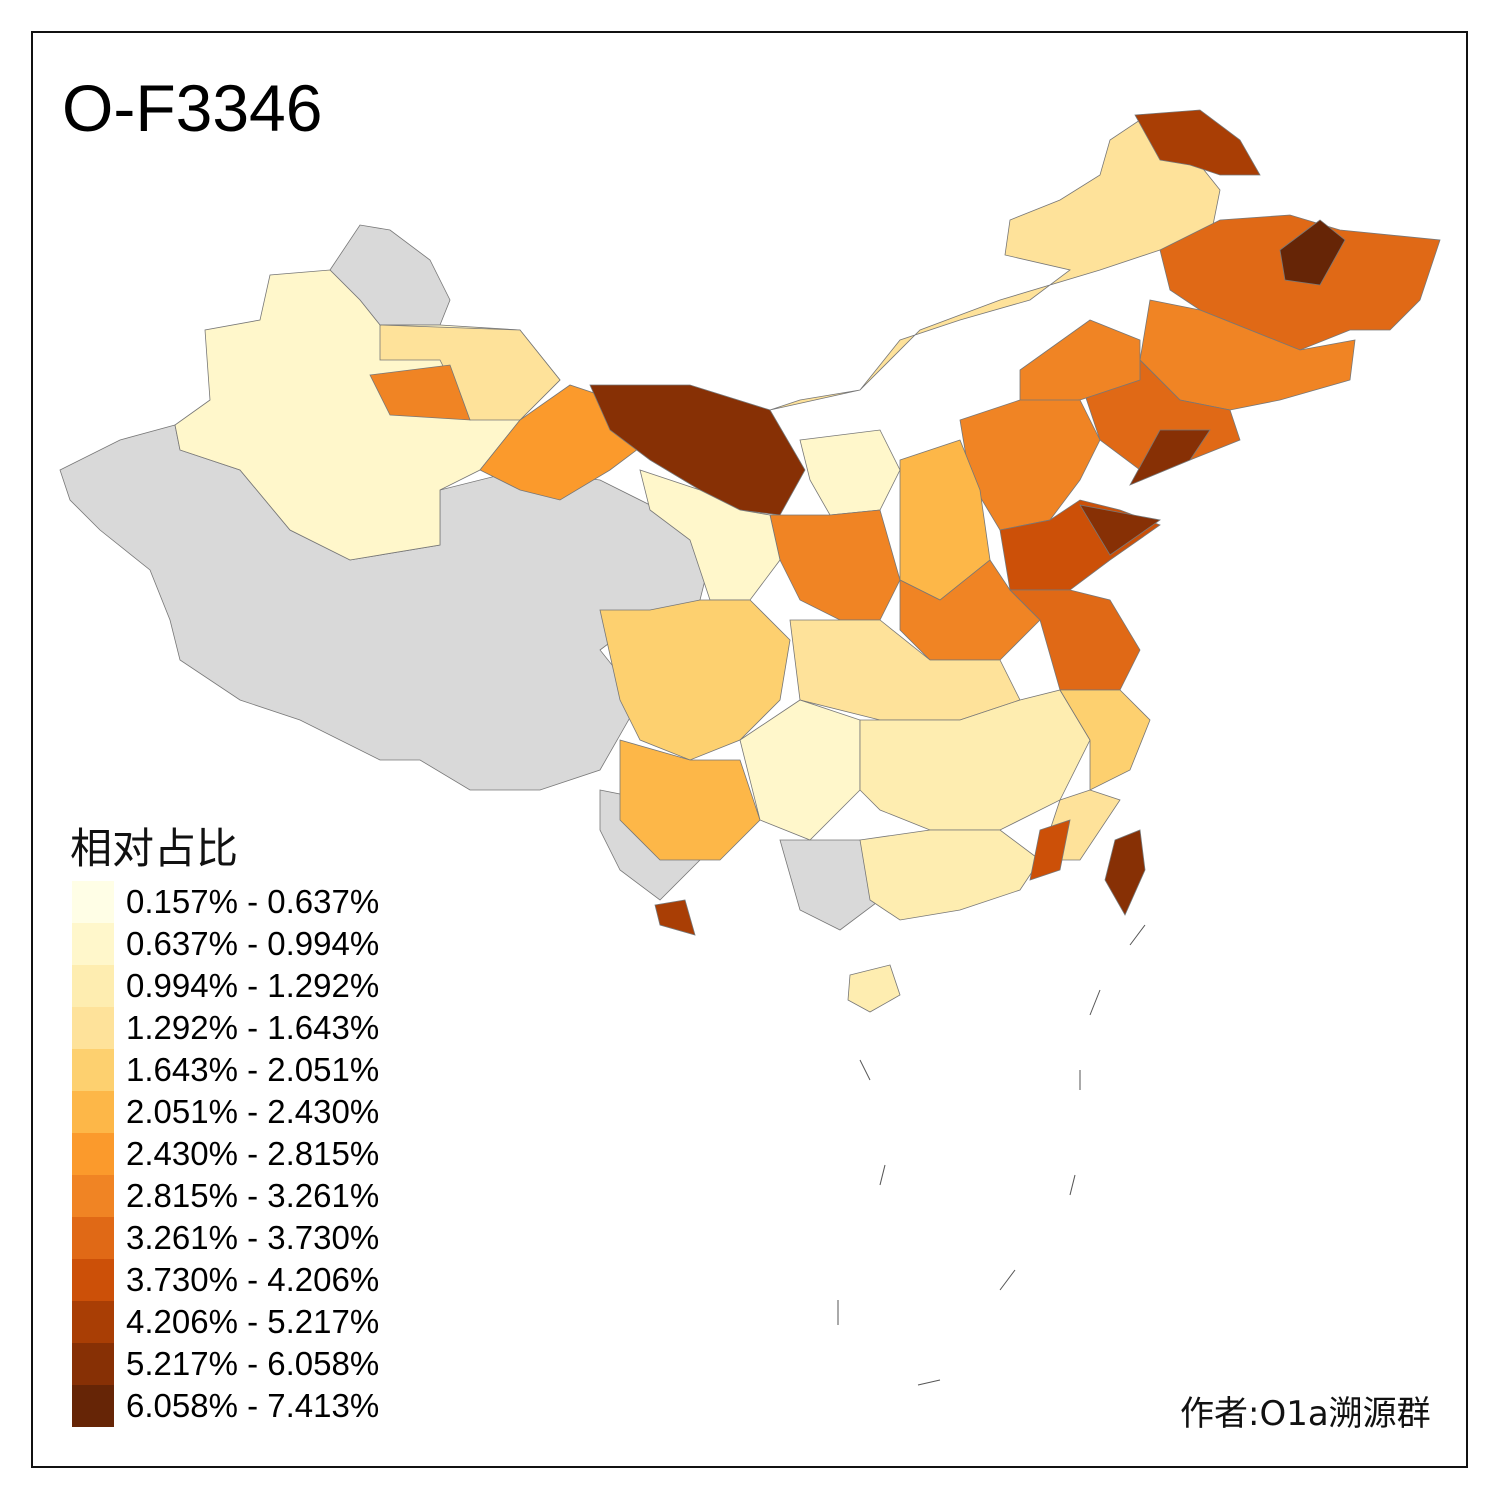  I want to click on region-guangdong, so click(950, 875).